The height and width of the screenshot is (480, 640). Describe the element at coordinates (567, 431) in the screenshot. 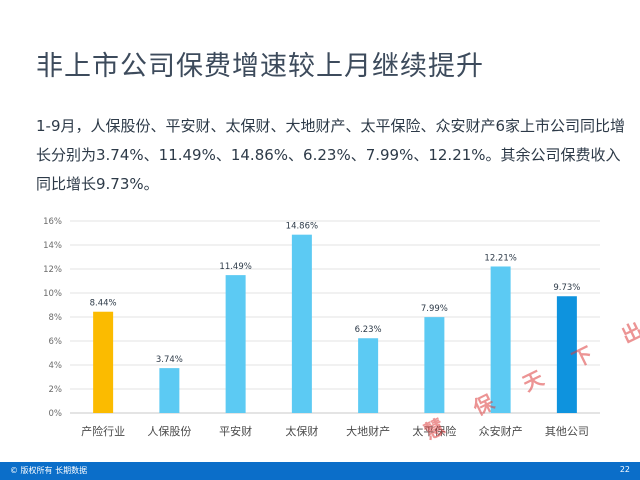

I see `x-tick-label: 其他公司` at that location.